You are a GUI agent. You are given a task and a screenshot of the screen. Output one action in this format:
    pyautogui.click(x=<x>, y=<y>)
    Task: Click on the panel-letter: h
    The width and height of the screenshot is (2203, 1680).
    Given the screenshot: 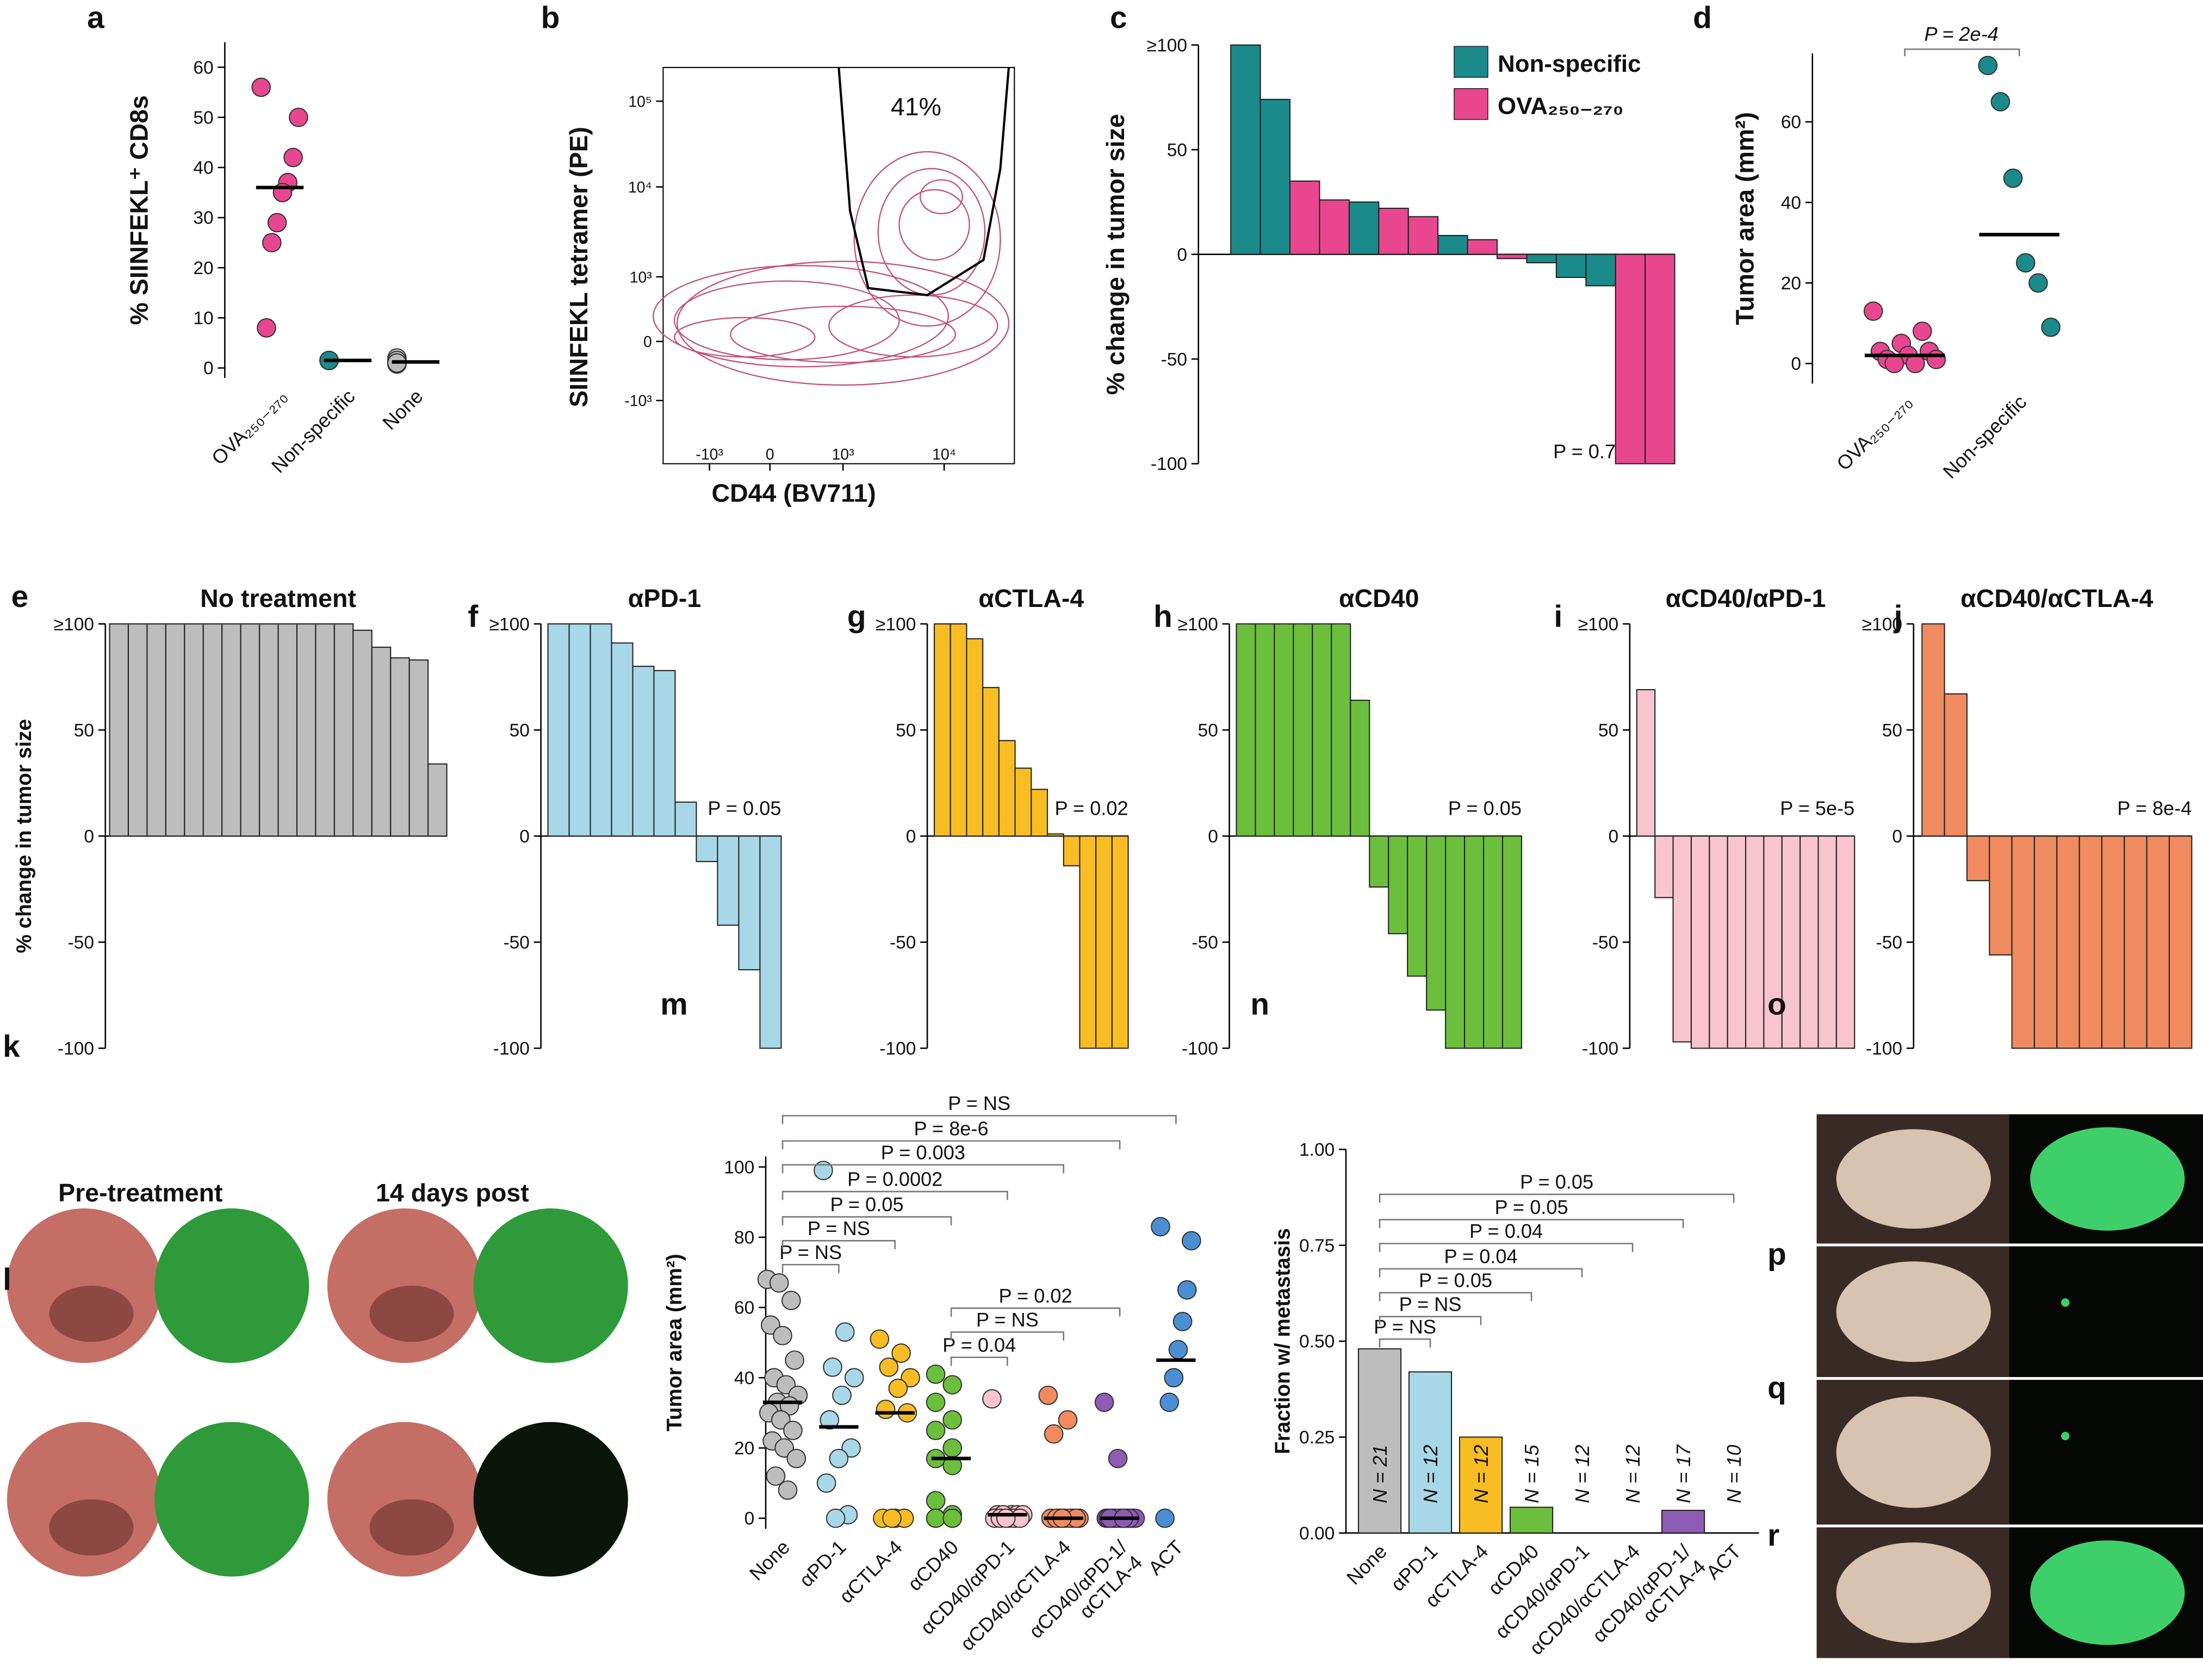 What is the action you would take?
    pyautogui.click(x=1162, y=616)
    